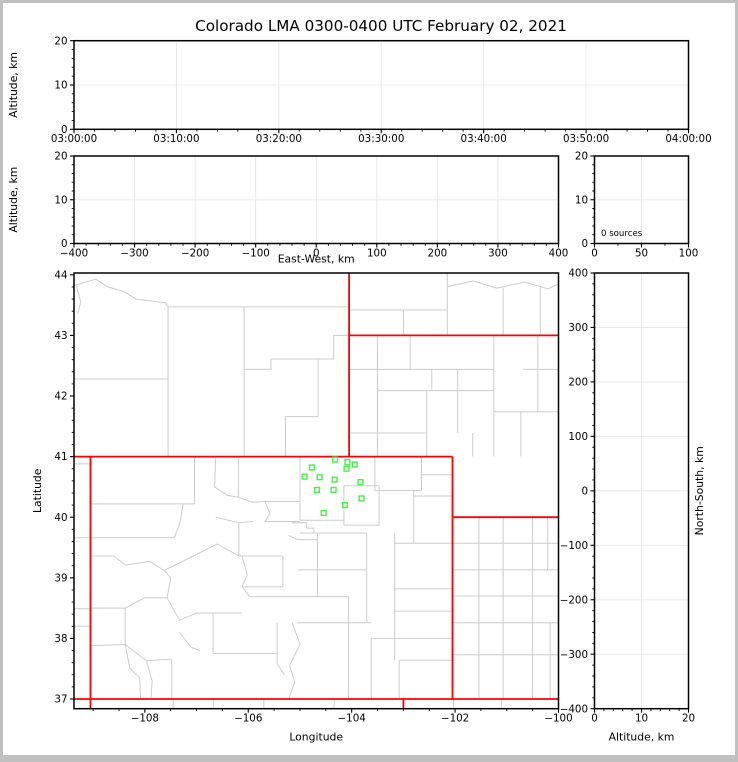 This screenshot has width=738, height=762. Describe the element at coordinates (641, 719) in the screenshot. I see `x-tick-label: 10` at that location.